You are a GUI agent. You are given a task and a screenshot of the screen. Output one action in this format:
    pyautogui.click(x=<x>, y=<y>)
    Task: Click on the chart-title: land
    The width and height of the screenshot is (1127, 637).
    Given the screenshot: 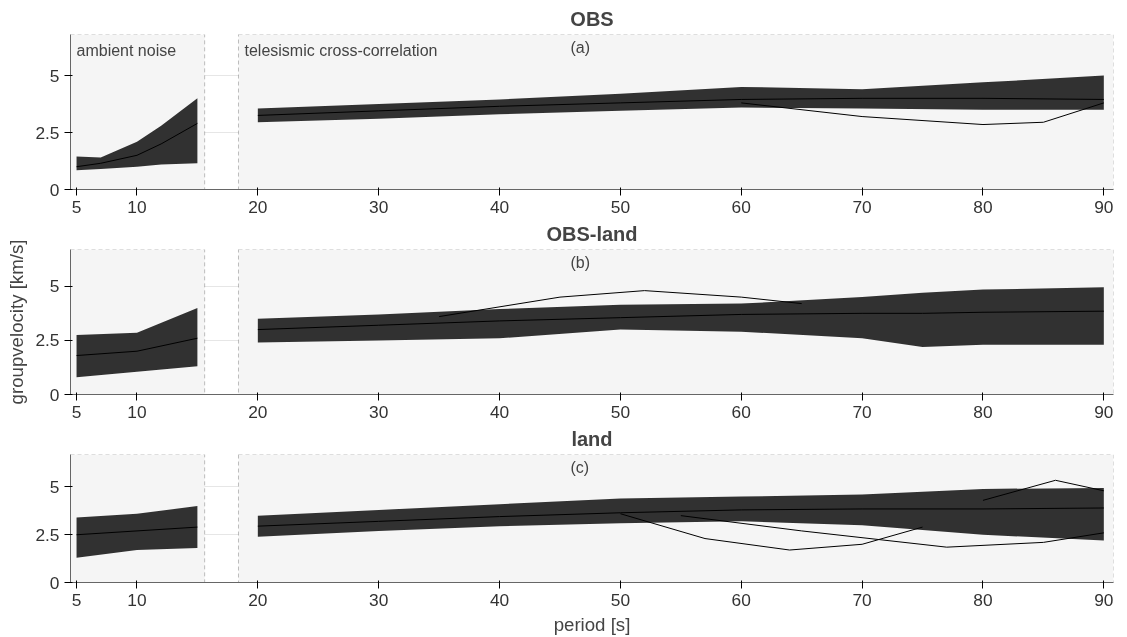 What is the action you would take?
    pyautogui.click(x=592, y=438)
    